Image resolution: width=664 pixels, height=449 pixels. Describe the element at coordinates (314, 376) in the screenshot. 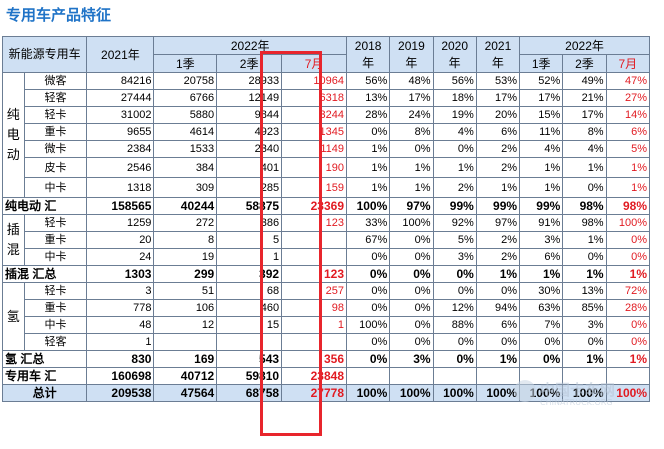

I see `cell-jul: 23848` at that location.